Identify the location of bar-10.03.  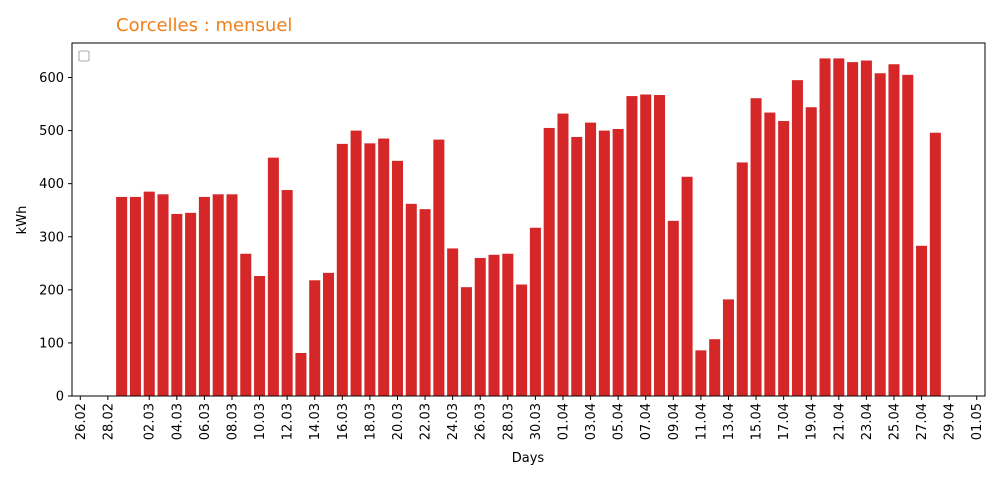
(260, 336).